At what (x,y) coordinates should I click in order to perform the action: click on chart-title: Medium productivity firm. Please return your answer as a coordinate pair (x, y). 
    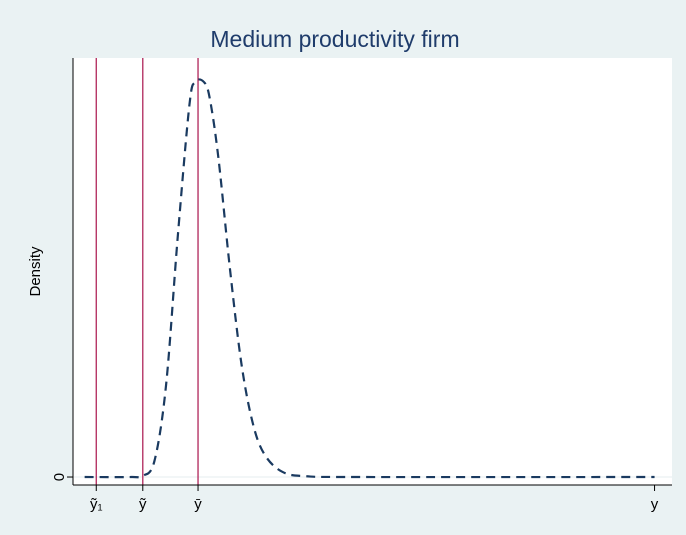
    Looking at the image, I should click on (334, 39).